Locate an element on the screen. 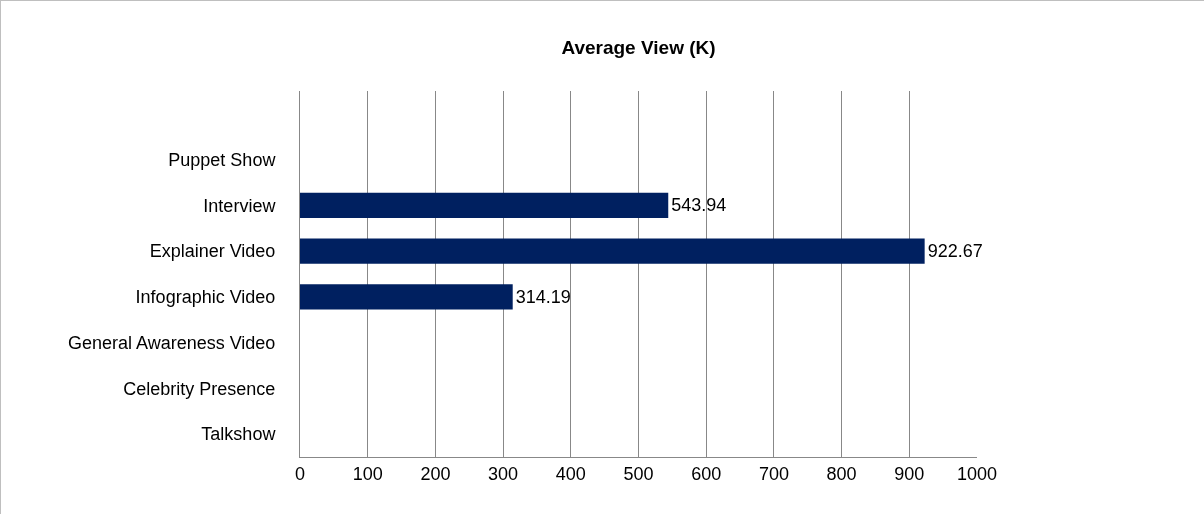  y-tick-label: General Awareness Video is located at coordinates (171, 342).